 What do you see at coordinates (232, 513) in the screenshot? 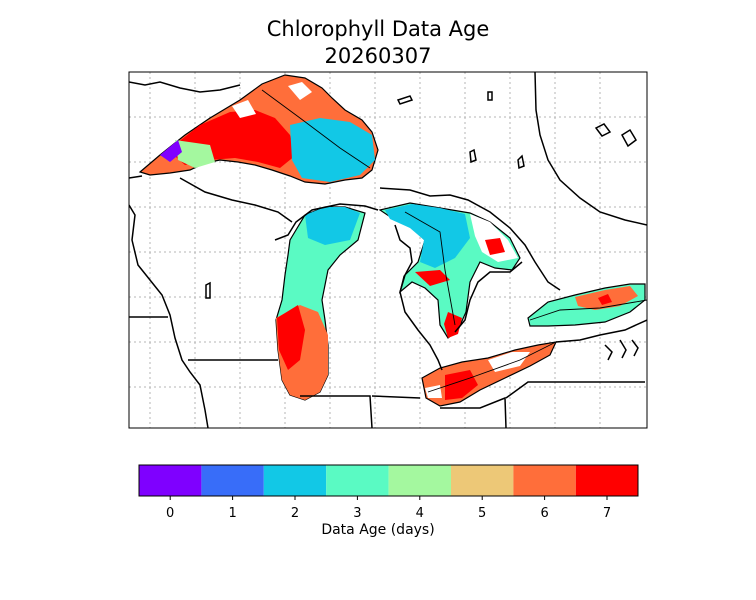
I see `colorbar-tick-1: 1` at bounding box center [232, 513].